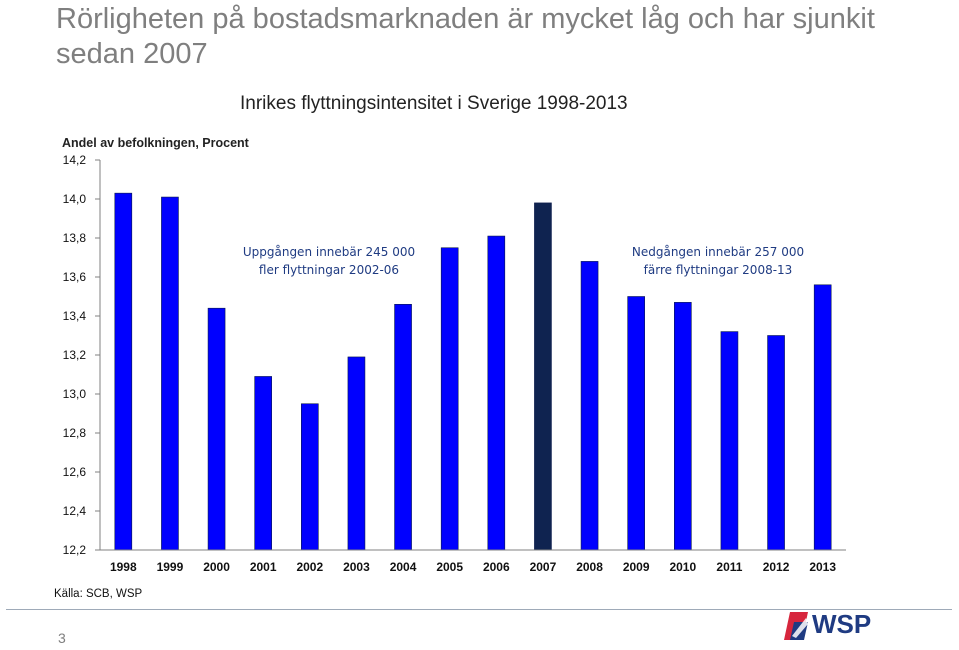 The width and height of the screenshot is (959, 650). Describe the element at coordinates (776, 443) in the screenshot. I see `bar-2012` at that location.